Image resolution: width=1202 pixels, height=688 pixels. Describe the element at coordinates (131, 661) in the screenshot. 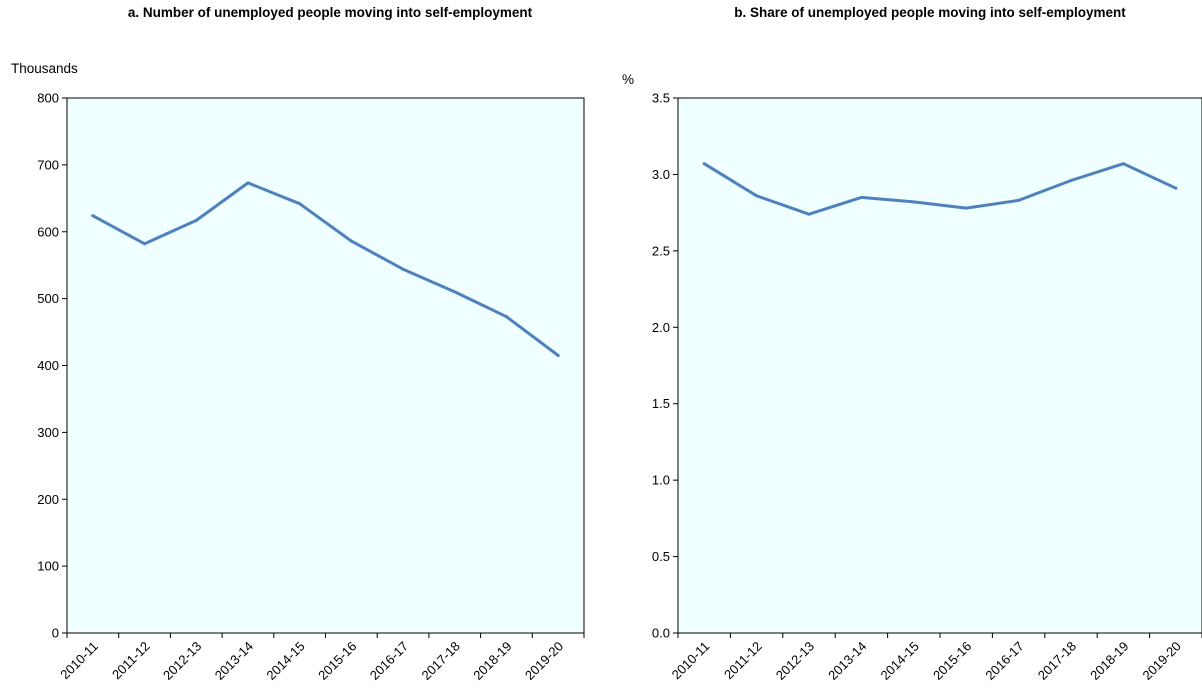

I see `chart-a-x-tick-label: 2011-12` at that location.